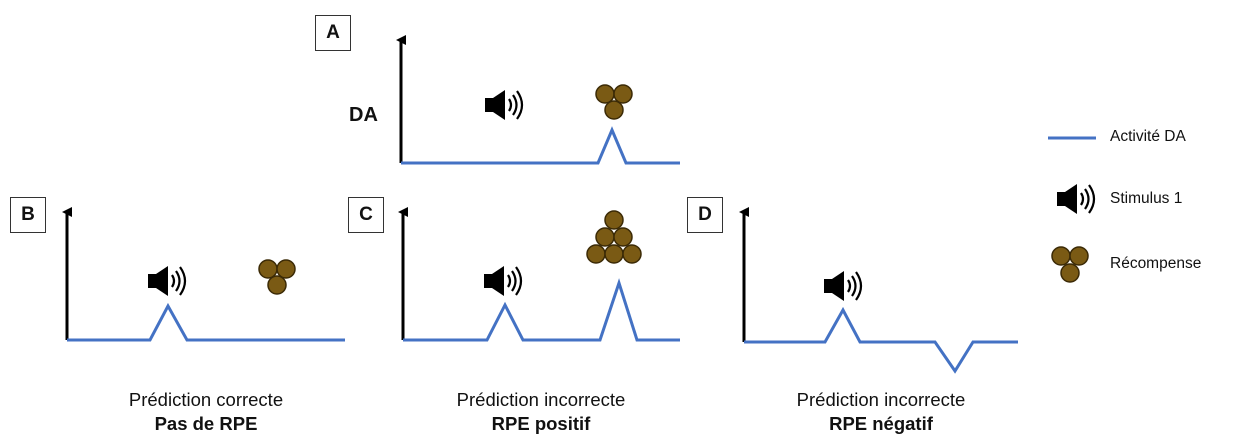 This screenshot has width=1250, height=441. I want to click on panel-c-caption-line2: RPE positif, so click(541, 423).